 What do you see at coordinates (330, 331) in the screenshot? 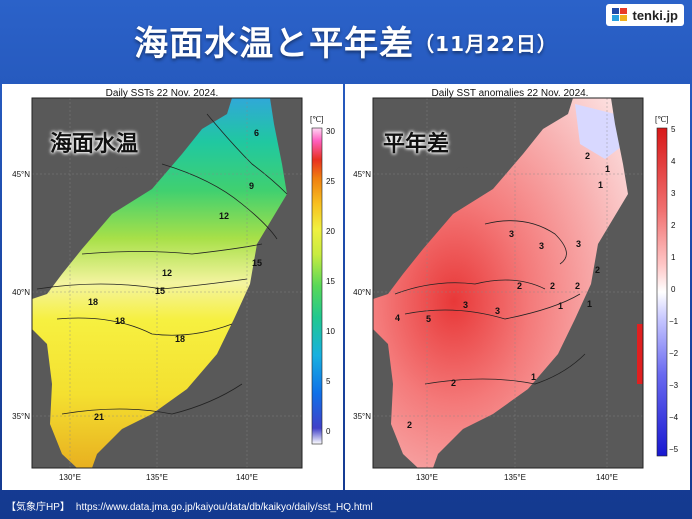
I see `sst-colorbar-tick: 10` at bounding box center [330, 331].